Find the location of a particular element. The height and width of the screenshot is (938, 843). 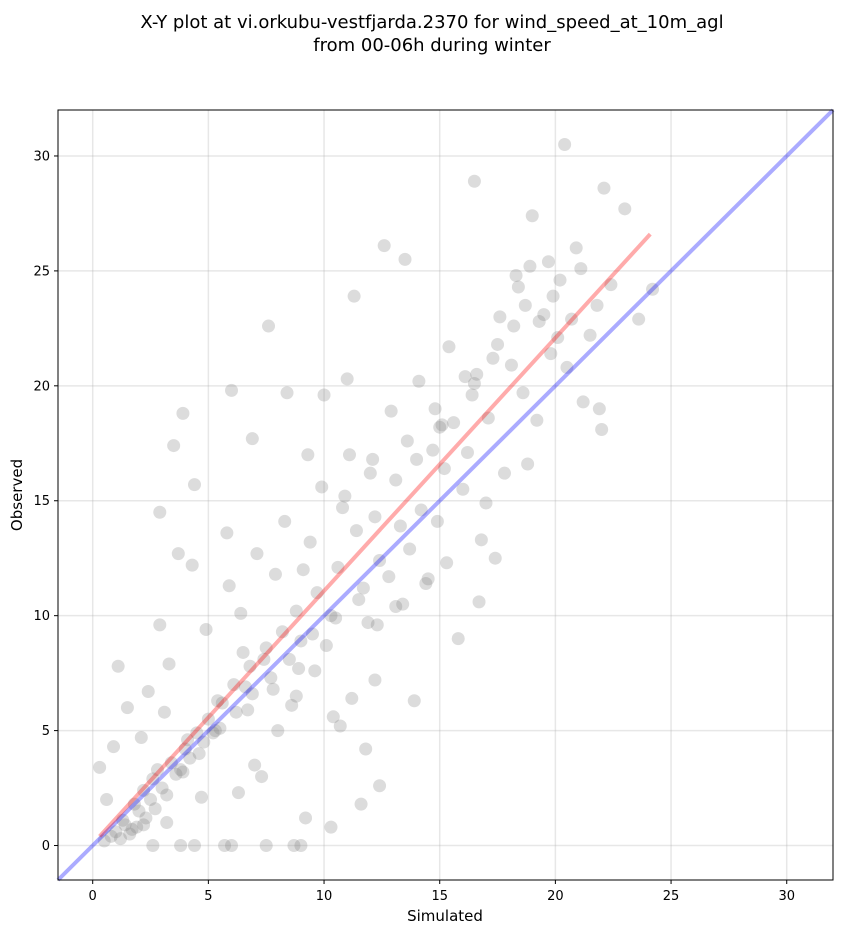

chart-title-line2: from 00-06h during winter is located at coordinates (432, 45).